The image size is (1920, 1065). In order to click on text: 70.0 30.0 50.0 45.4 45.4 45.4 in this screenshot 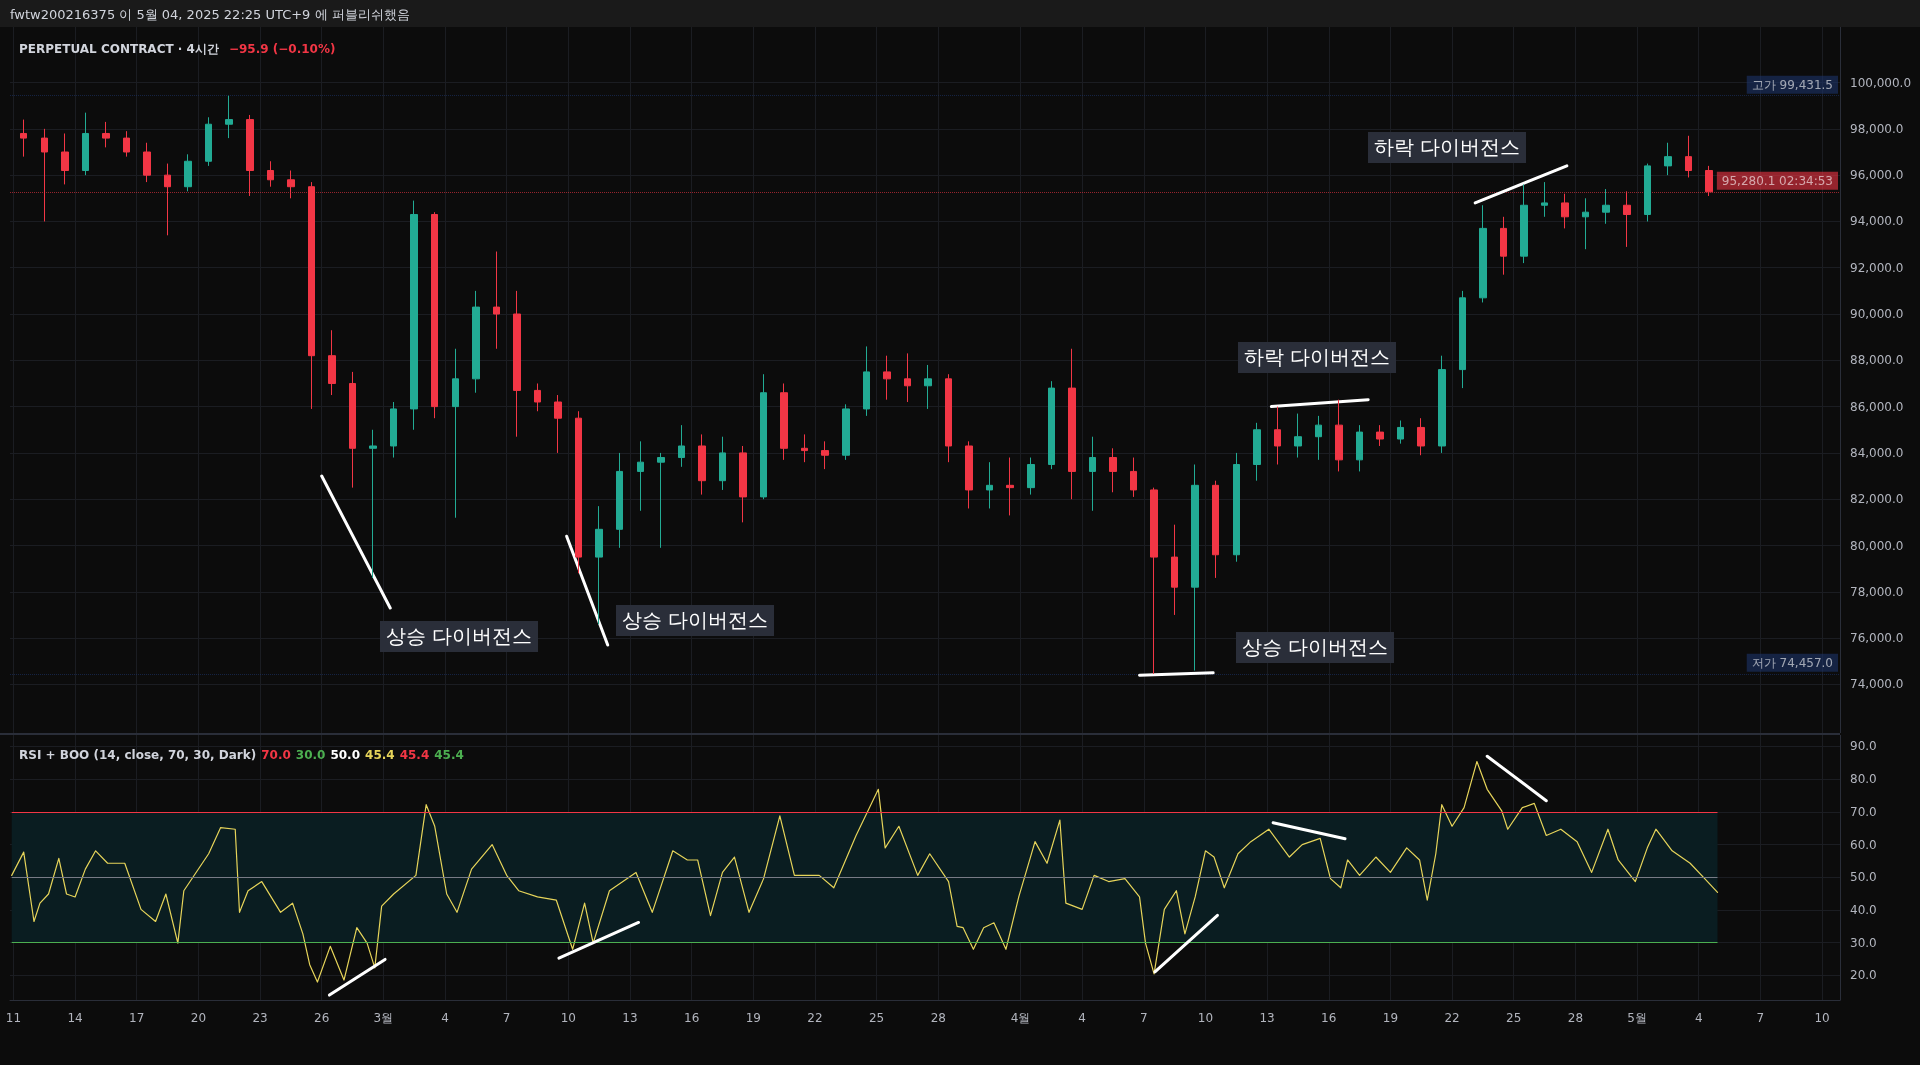, I will do `click(362, 755)`.